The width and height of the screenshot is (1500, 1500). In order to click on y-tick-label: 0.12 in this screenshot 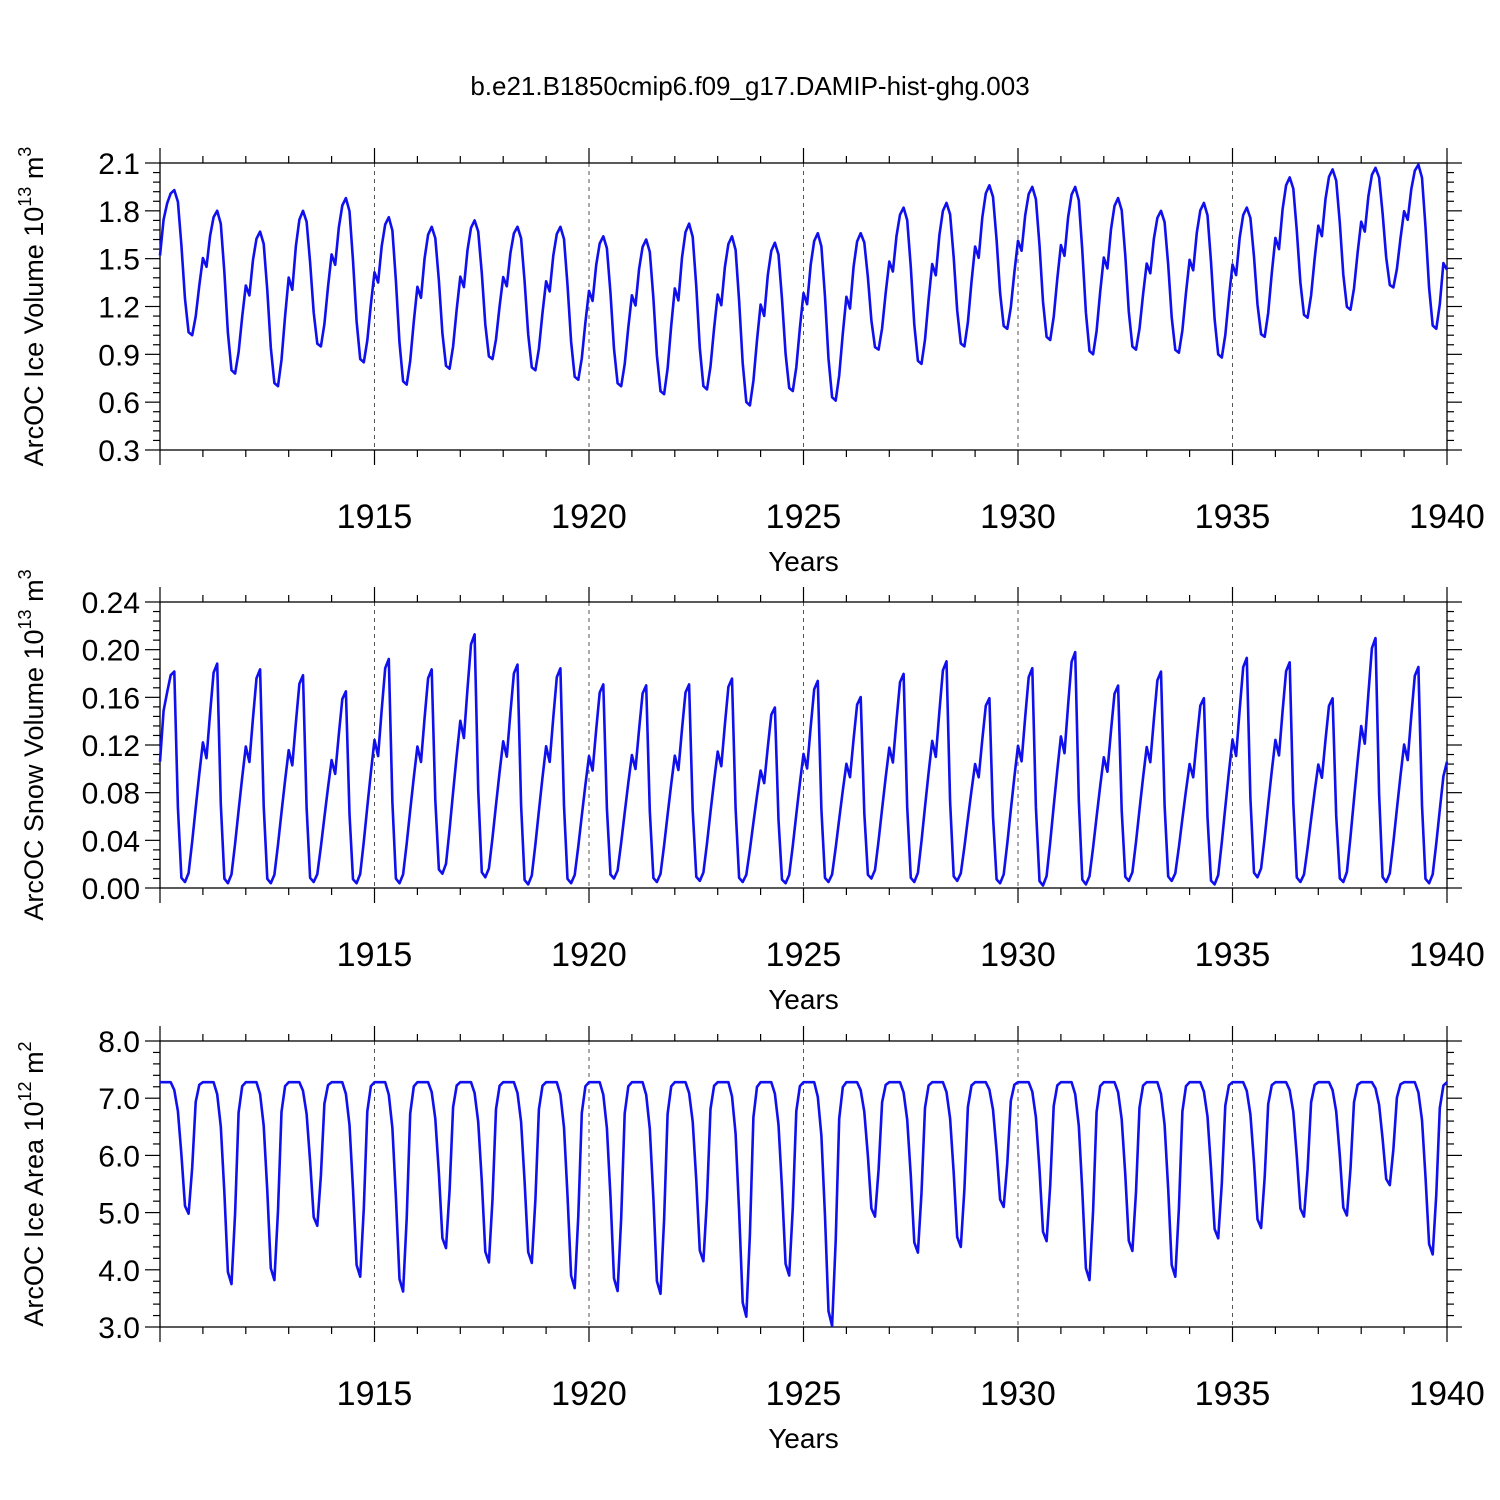, I will do `click(111, 746)`.